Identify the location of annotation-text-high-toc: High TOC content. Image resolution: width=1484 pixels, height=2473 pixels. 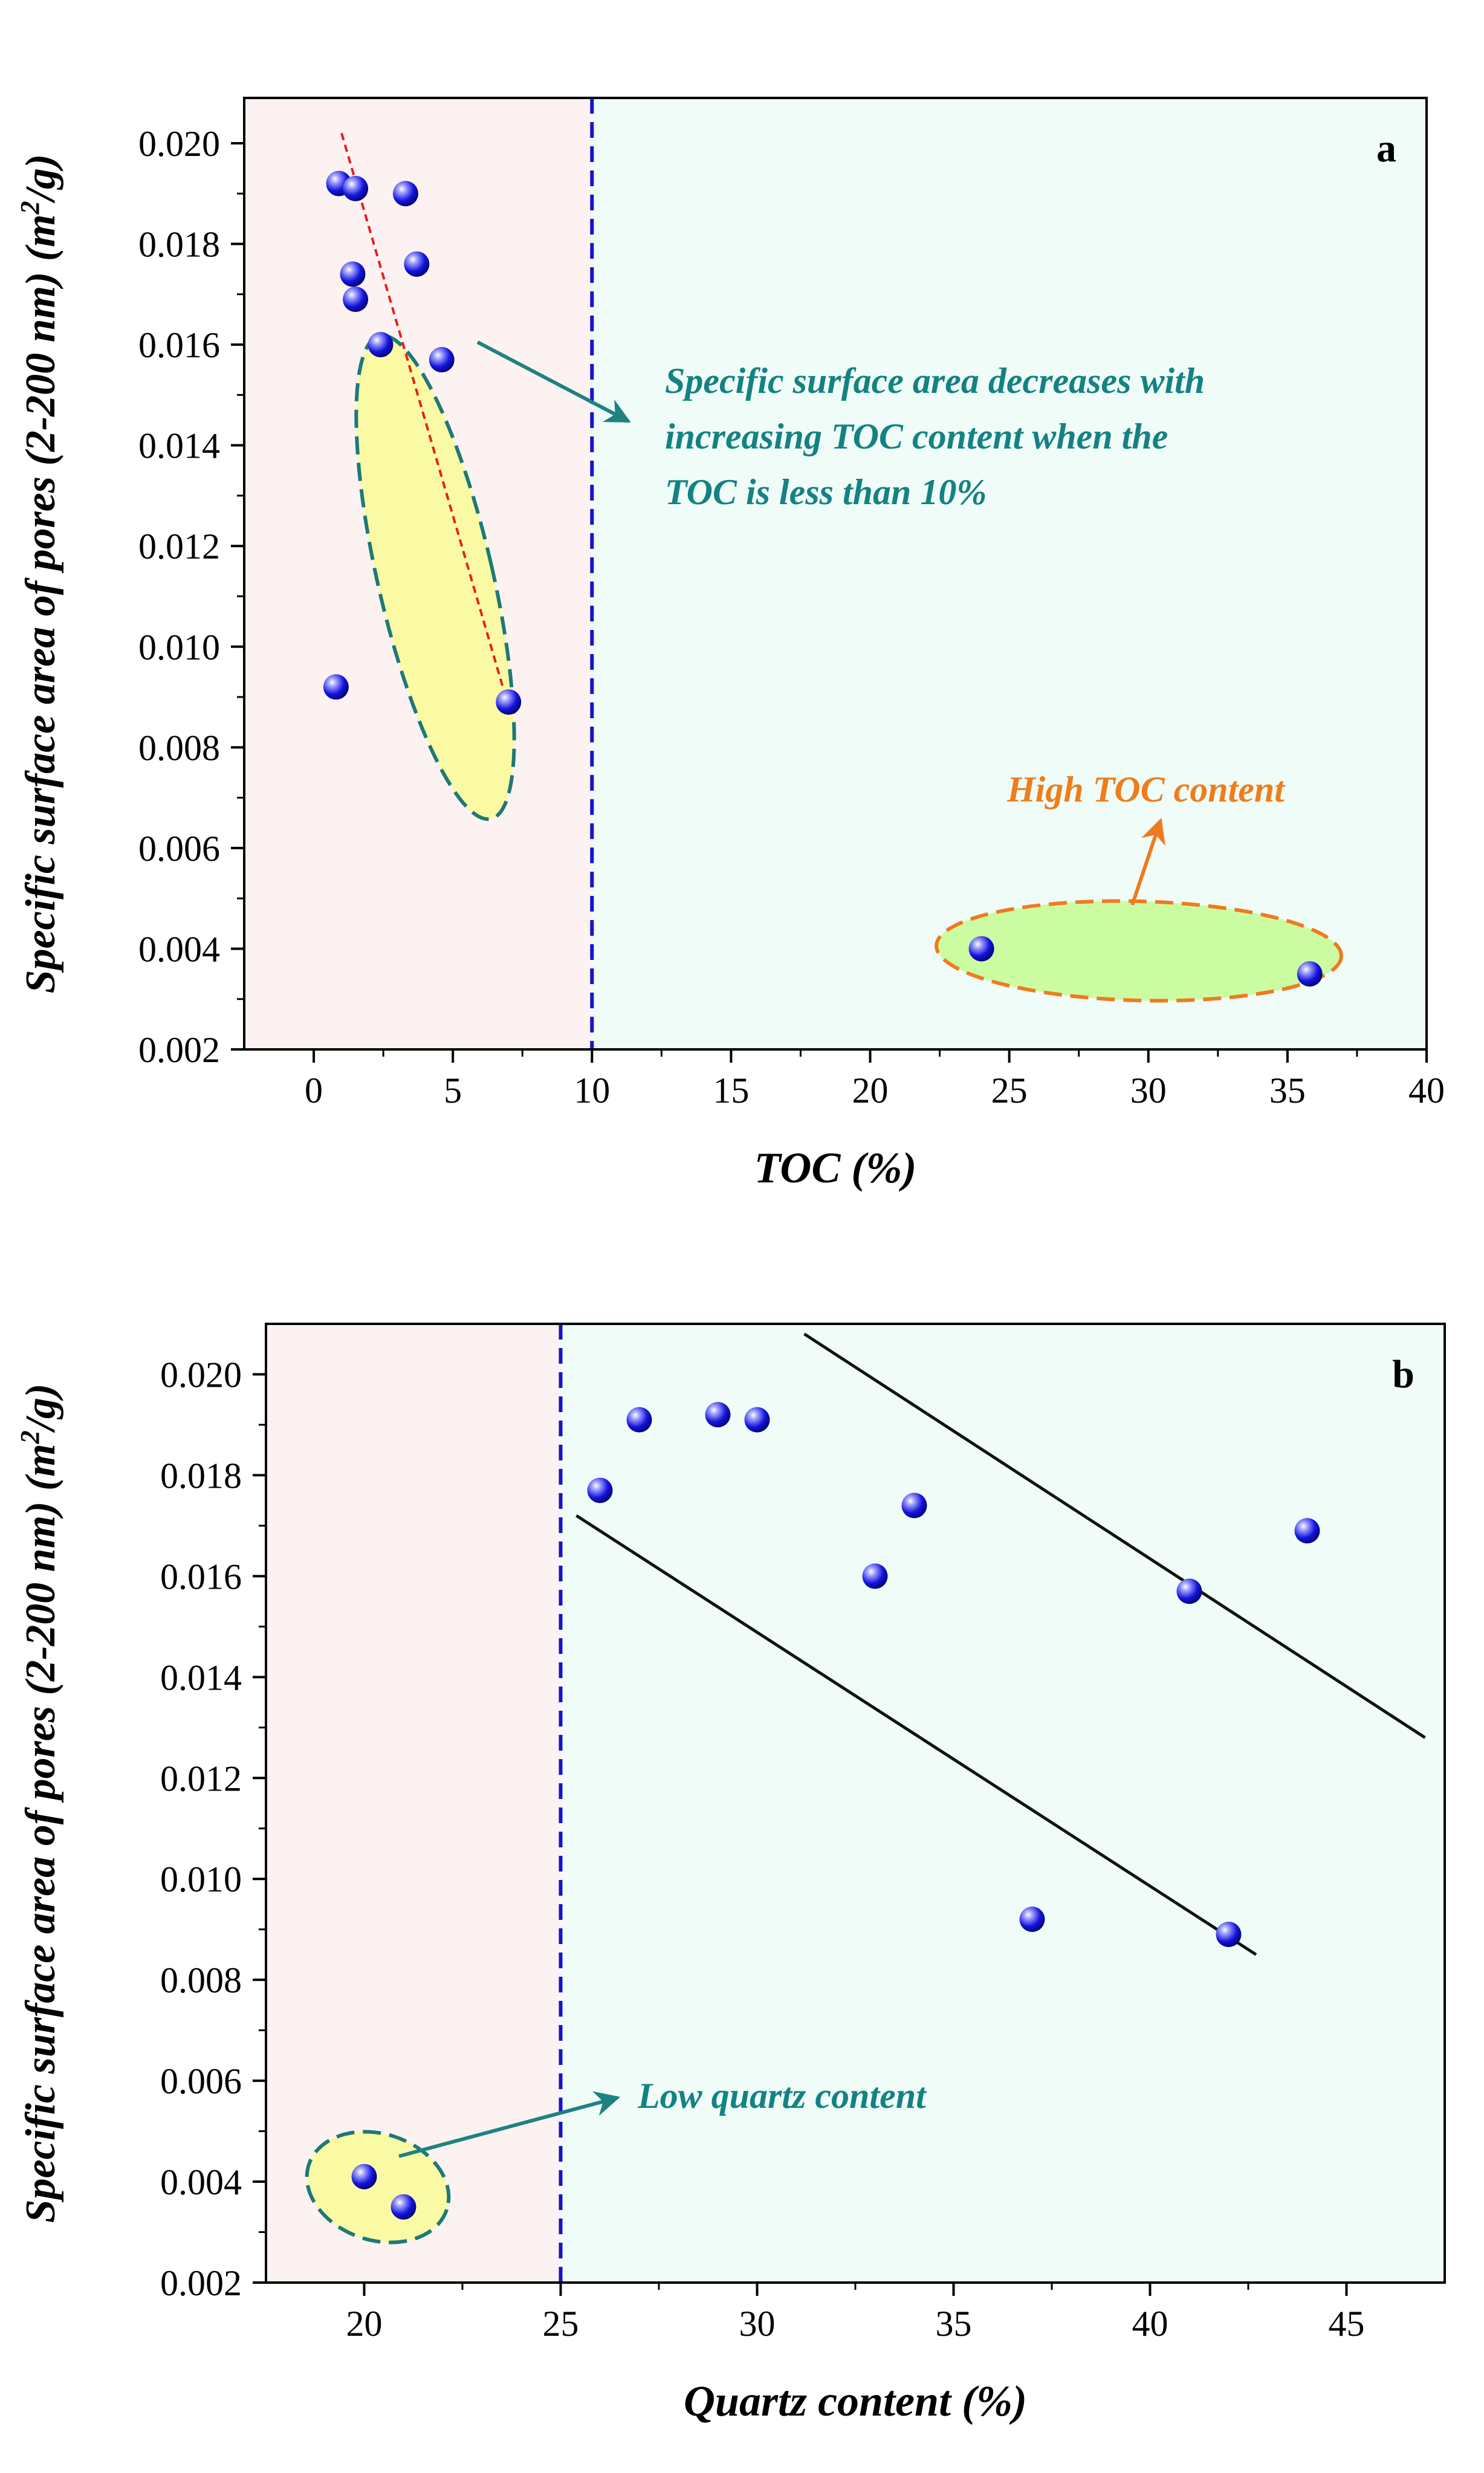
(1146, 789).